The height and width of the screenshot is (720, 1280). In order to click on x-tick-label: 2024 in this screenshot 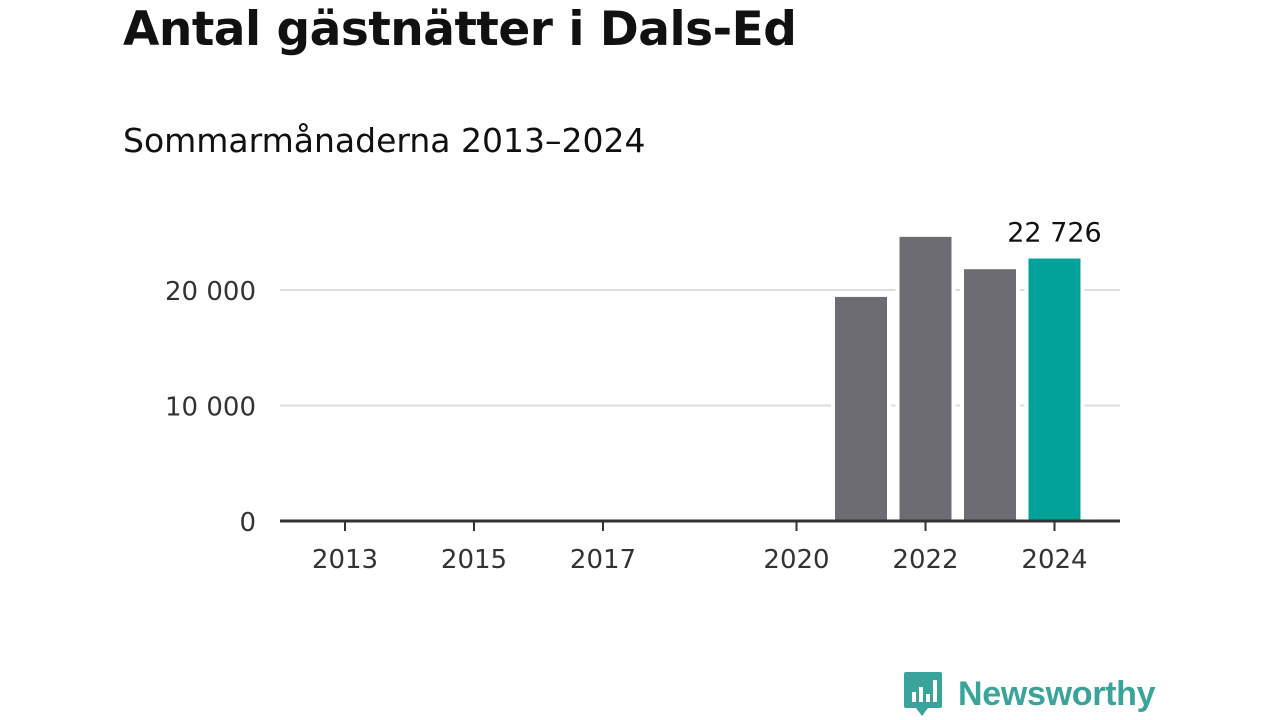, I will do `click(1054, 560)`.